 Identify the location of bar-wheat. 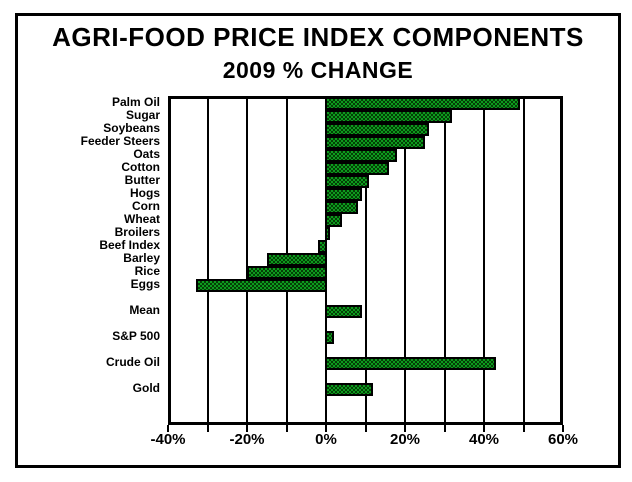
(333, 220).